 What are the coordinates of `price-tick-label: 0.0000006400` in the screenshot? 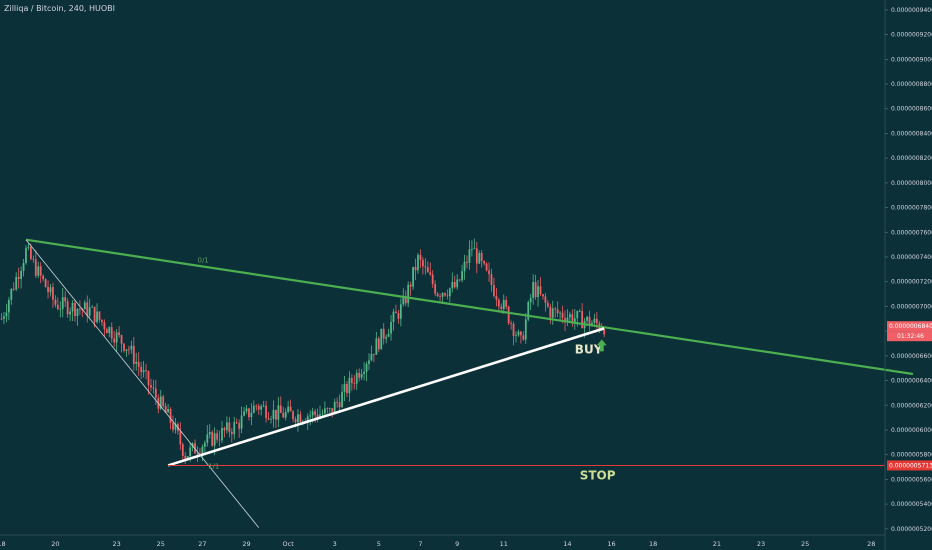 It's located at (911, 381).